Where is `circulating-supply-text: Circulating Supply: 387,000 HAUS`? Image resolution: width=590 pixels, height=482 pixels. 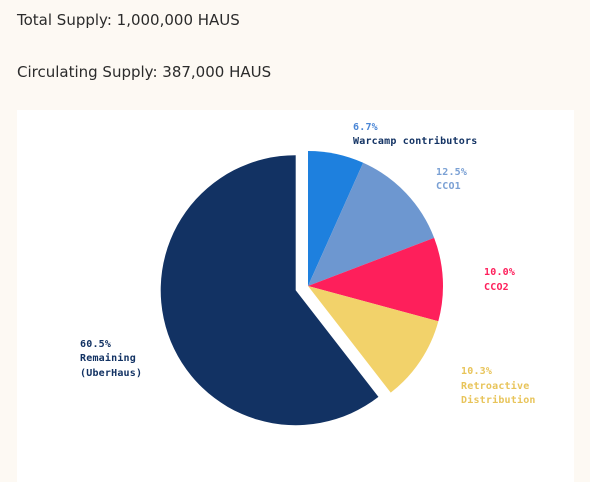 circulating-supply-text: Circulating Supply: 387,000 HAUS is located at coordinates (144, 72).